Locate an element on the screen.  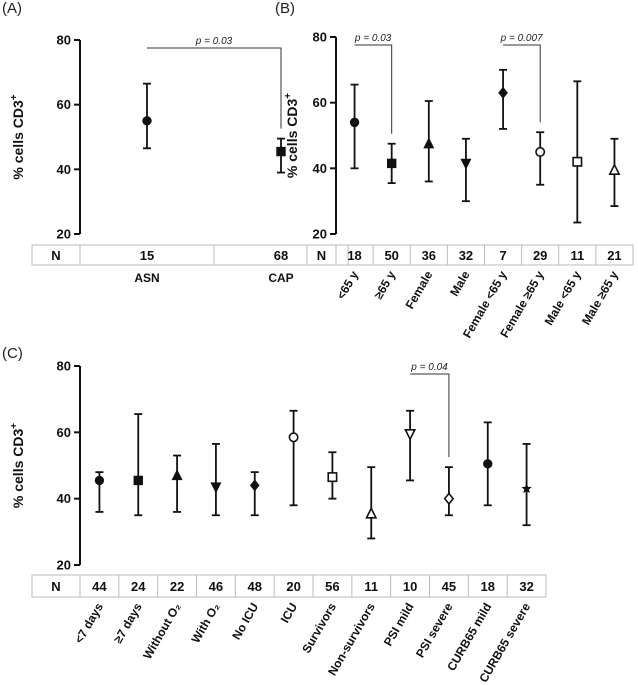
y-axis-title-sup: + is located at coordinates (288, 96).